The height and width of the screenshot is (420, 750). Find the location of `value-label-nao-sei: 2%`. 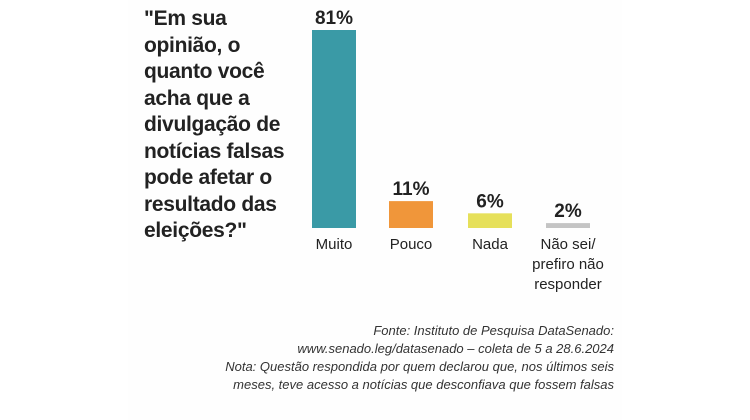

value-label-nao-sei: 2% is located at coordinates (568, 211).